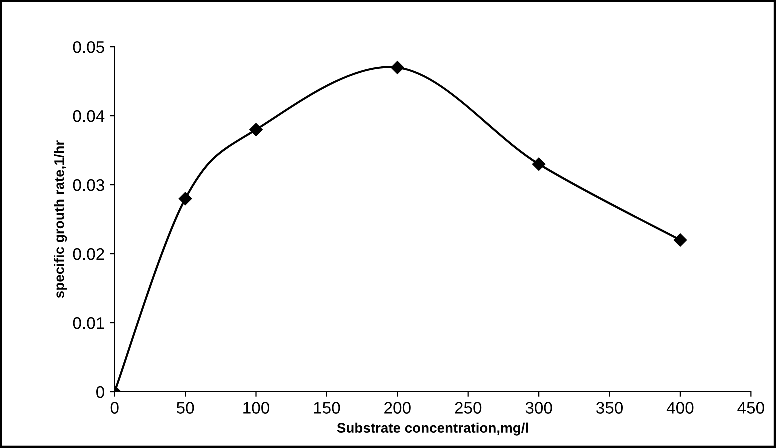 The width and height of the screenshot is (776, 448). What do you see at coordinates (610, 408) in the screenshot?
I see `x-tick-label: 350` at bounding box center [610, 408].